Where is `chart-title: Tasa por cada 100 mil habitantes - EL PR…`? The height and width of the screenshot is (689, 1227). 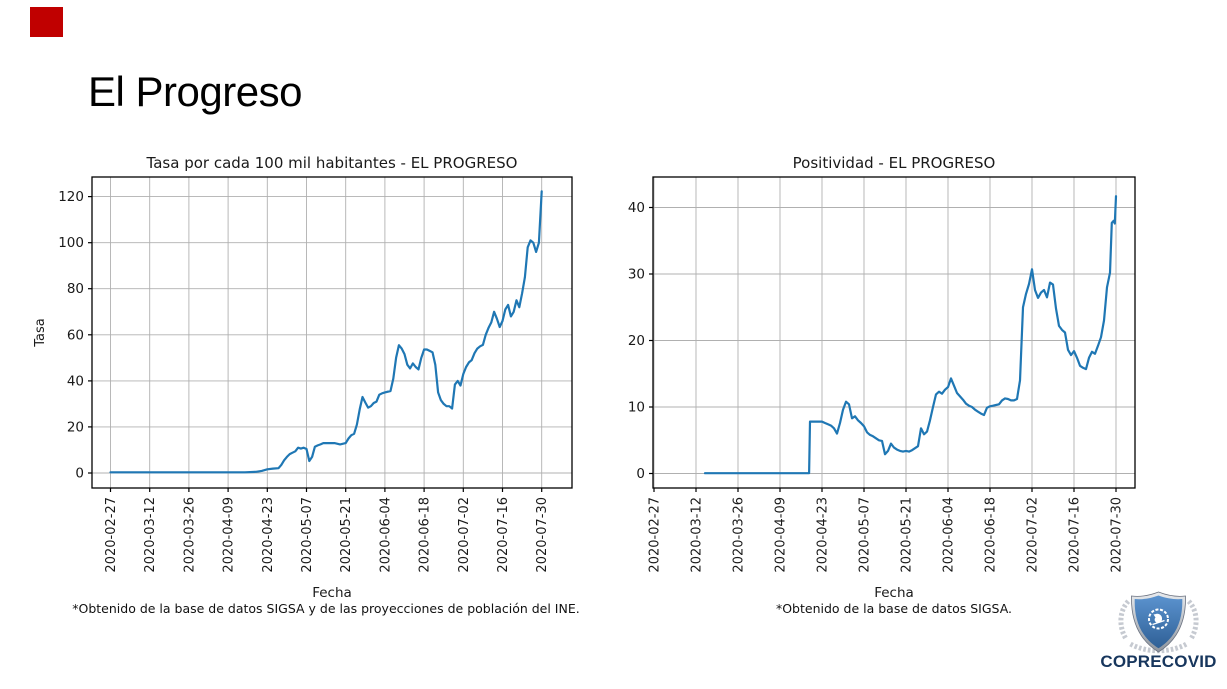 chart-title: Tasa por cada 100 mil habitantes - EL PR… is located at coordinates (332, 163).